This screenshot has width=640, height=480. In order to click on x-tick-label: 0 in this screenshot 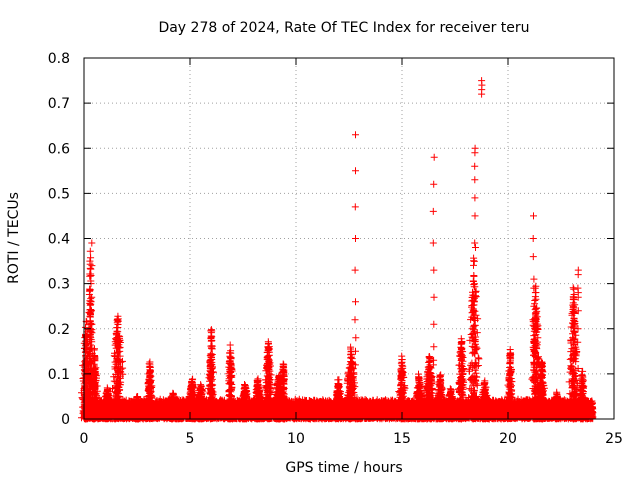, I will do `click(84, 439)`.